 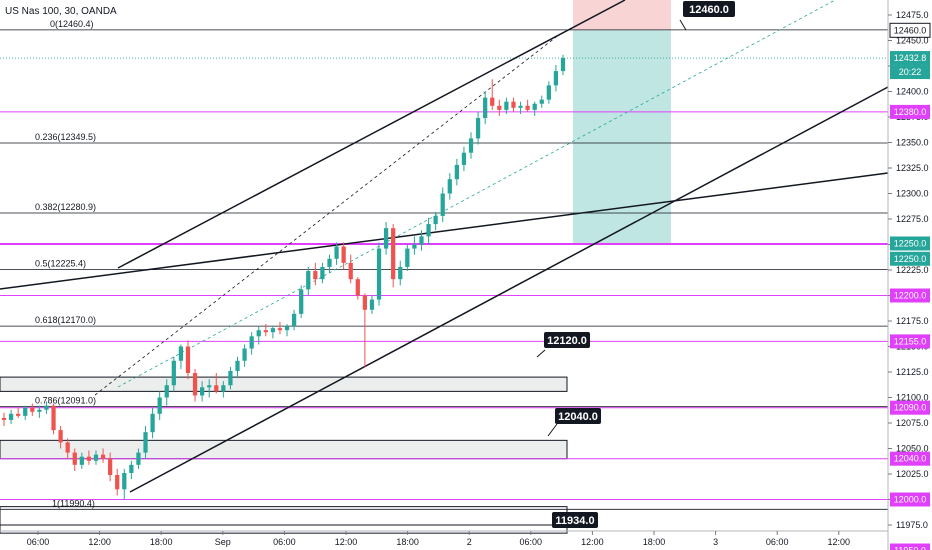 I want to click on price-tag-label: 12040.0, so click(x=910, y=459).